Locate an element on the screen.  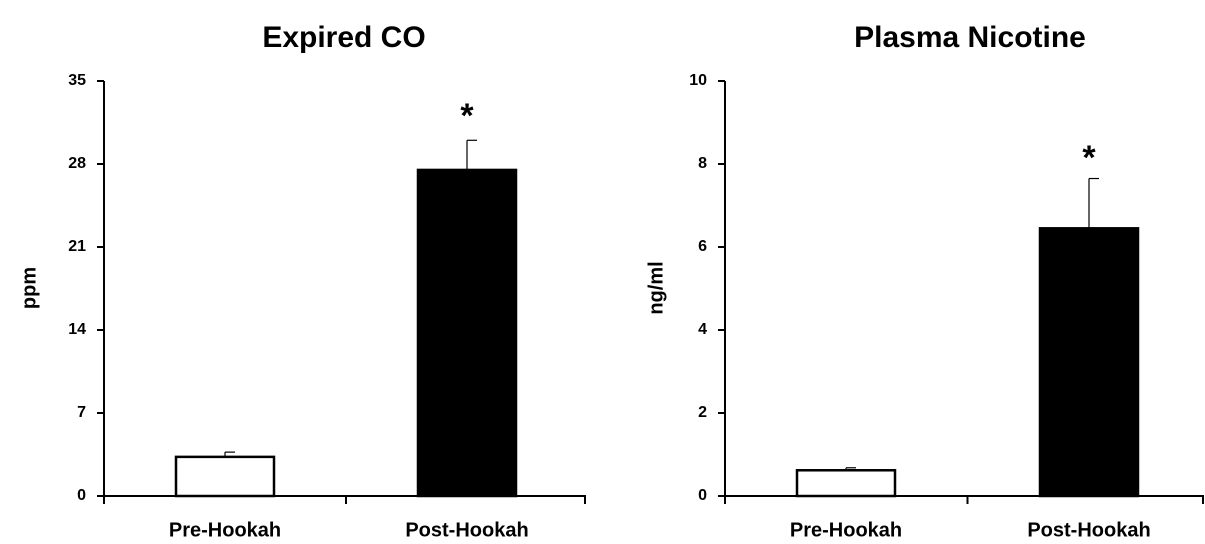
y-tick-label: 10 is located at coordinates (698, 80).